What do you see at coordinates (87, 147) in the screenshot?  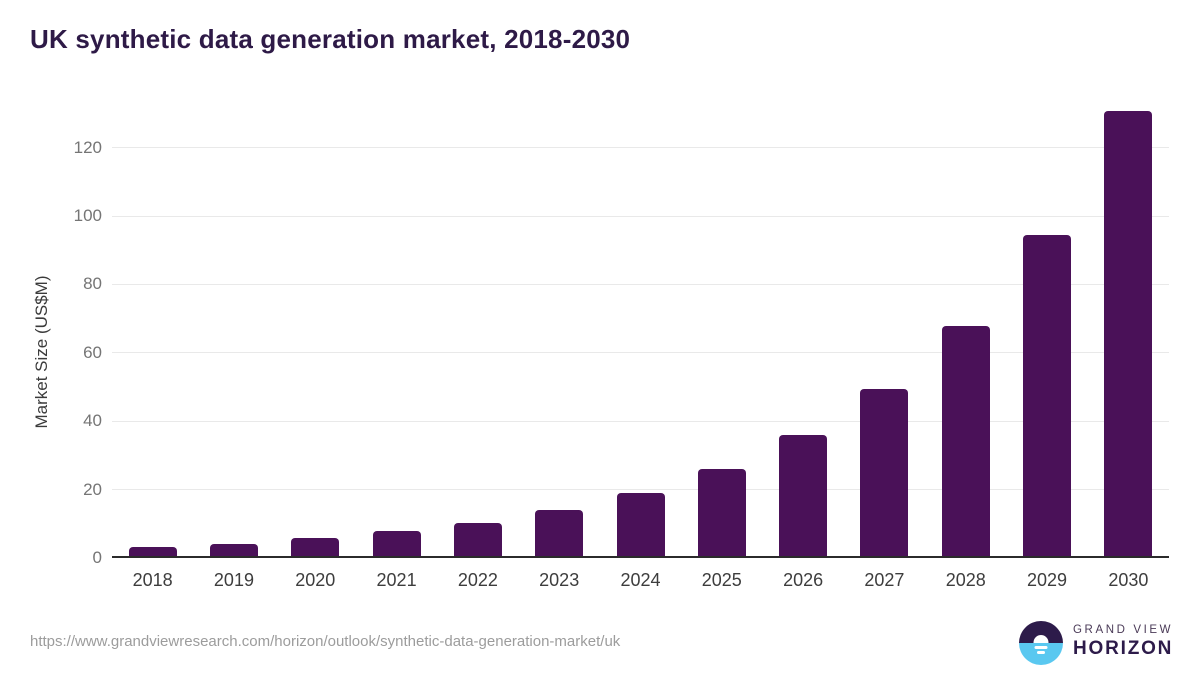 I see `y-tick-label: 120` at bounding box center [87, 147].